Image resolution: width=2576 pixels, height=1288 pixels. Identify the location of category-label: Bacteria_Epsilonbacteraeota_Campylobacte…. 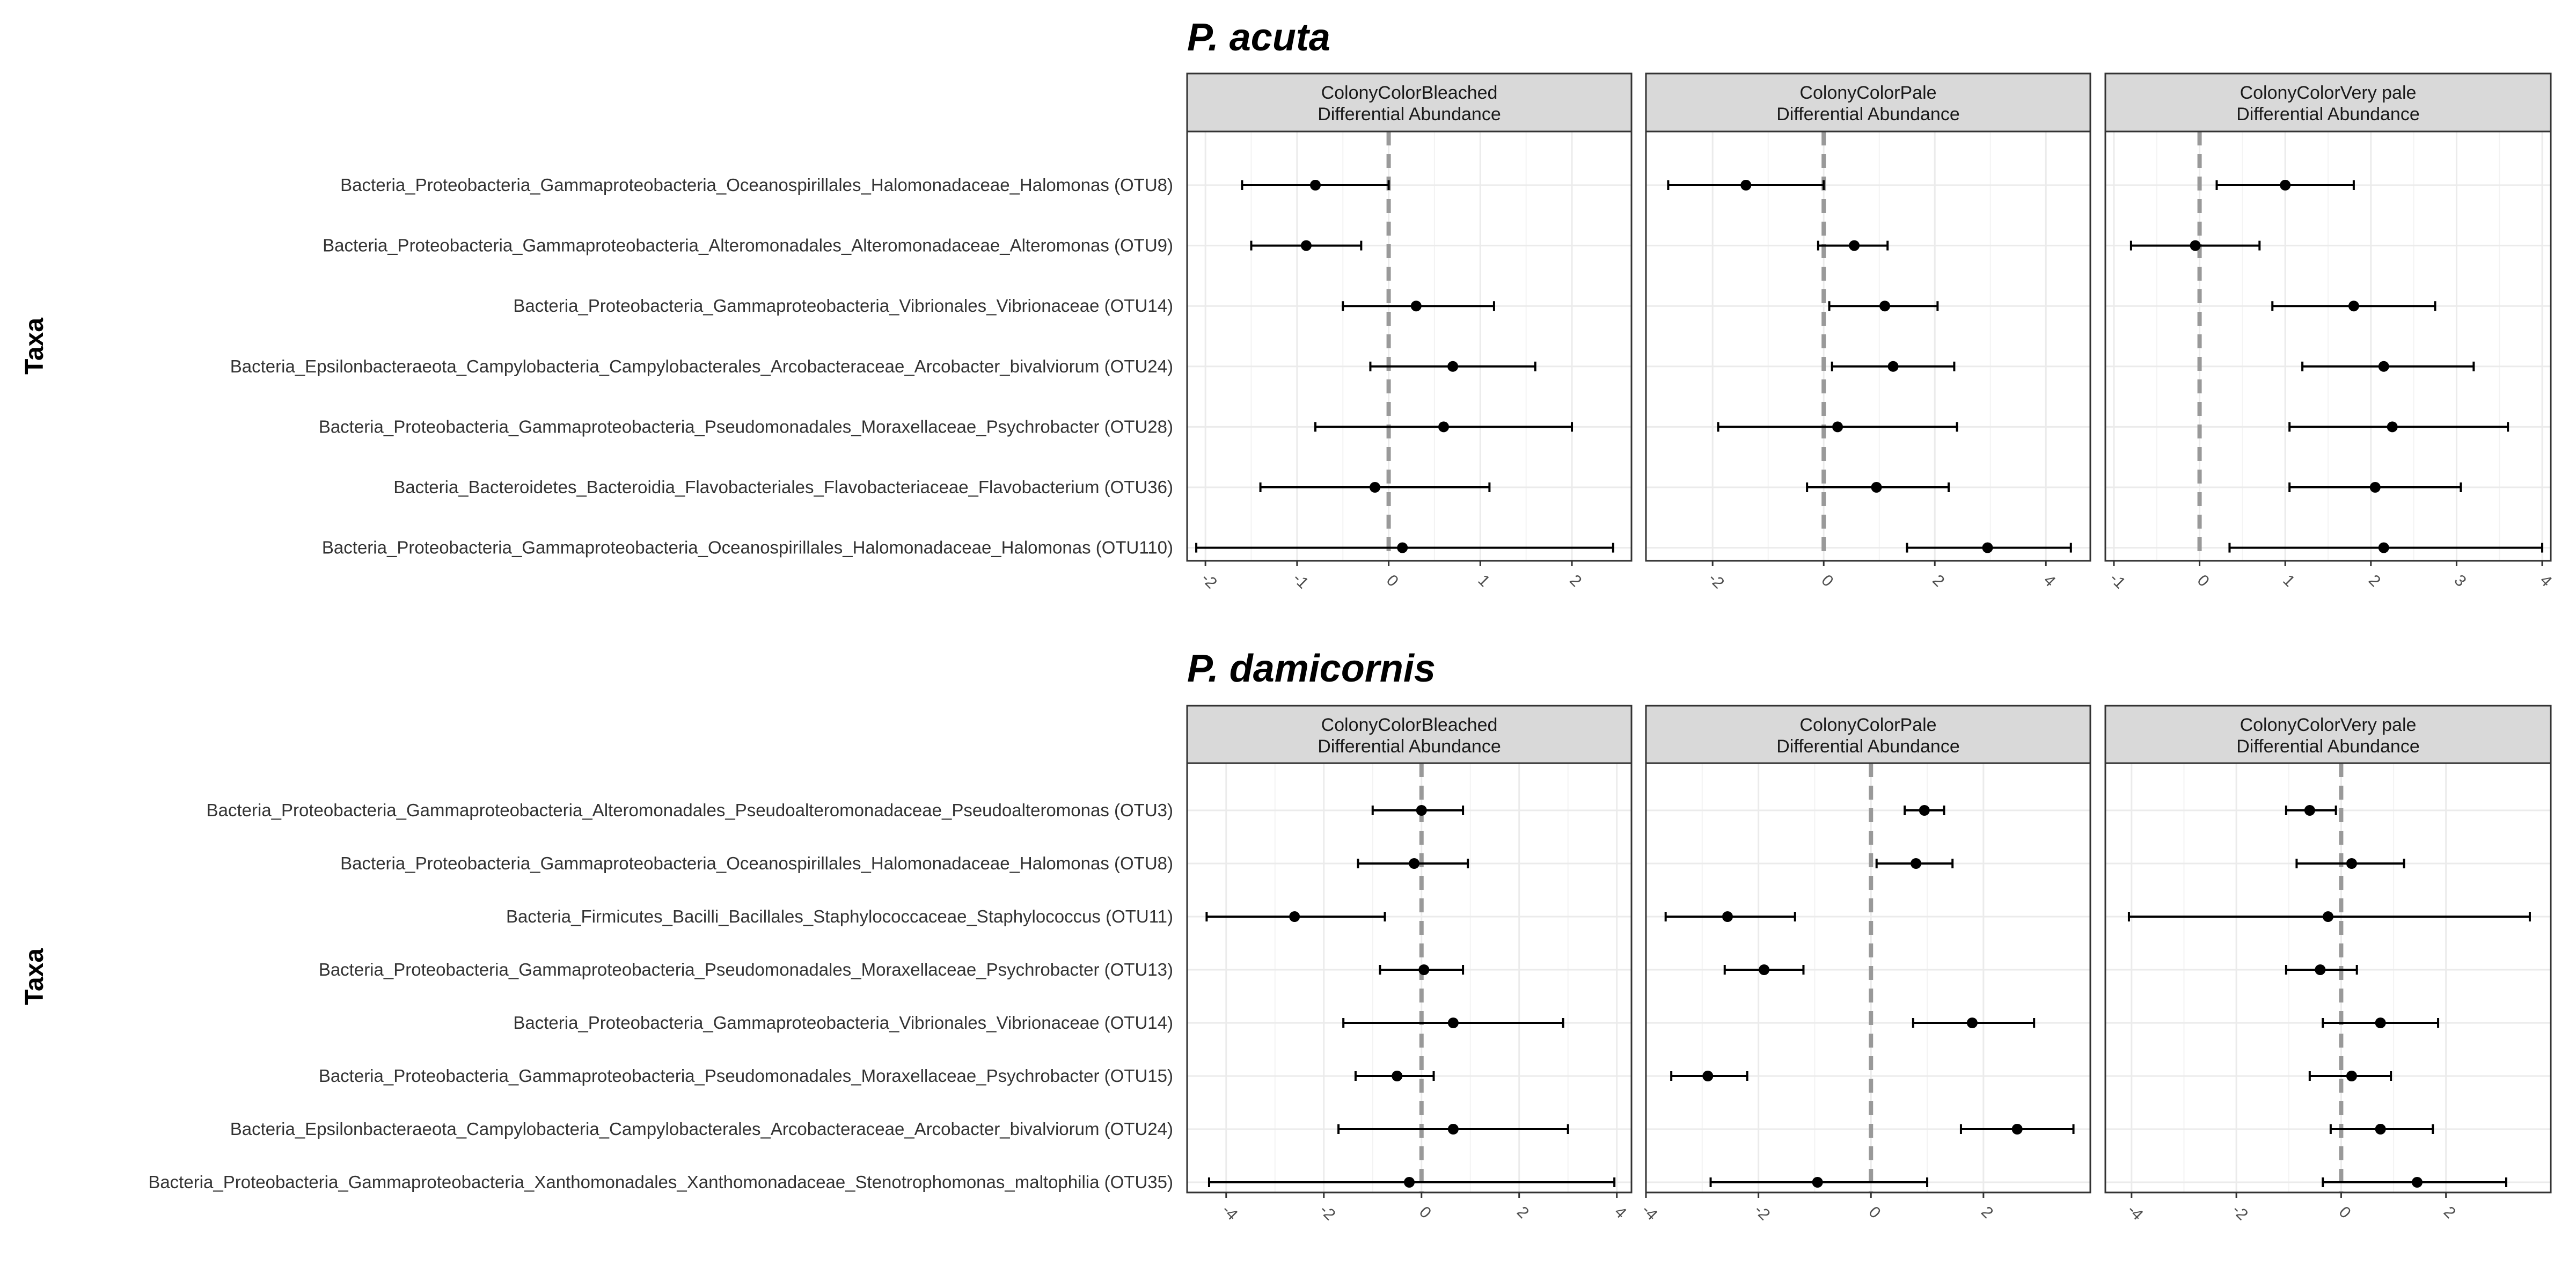
(701, 366).